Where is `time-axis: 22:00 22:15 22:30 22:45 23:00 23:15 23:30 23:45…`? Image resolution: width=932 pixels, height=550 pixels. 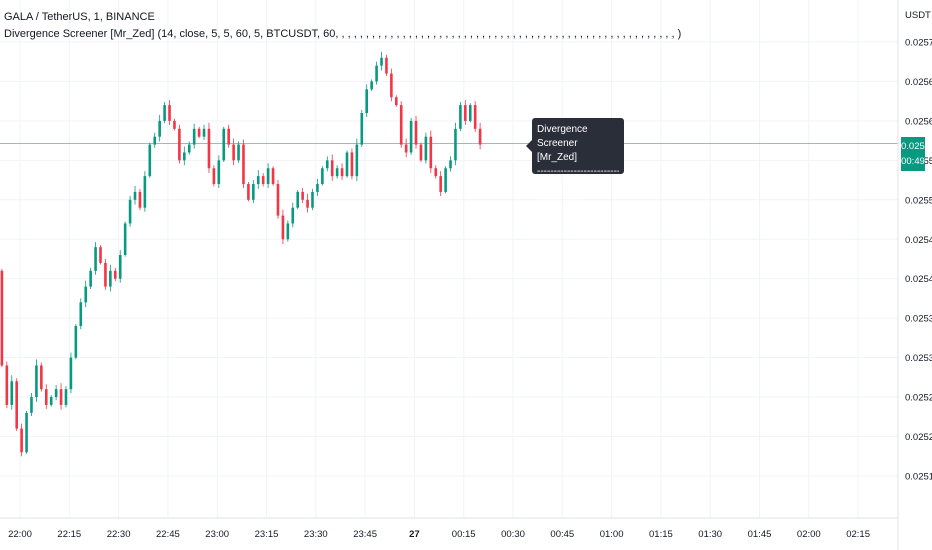 time-axis: 22:00 22:15 22:30 22:45 23:00 23:15 23:30 23:45… is located at coordinates (449, 528).